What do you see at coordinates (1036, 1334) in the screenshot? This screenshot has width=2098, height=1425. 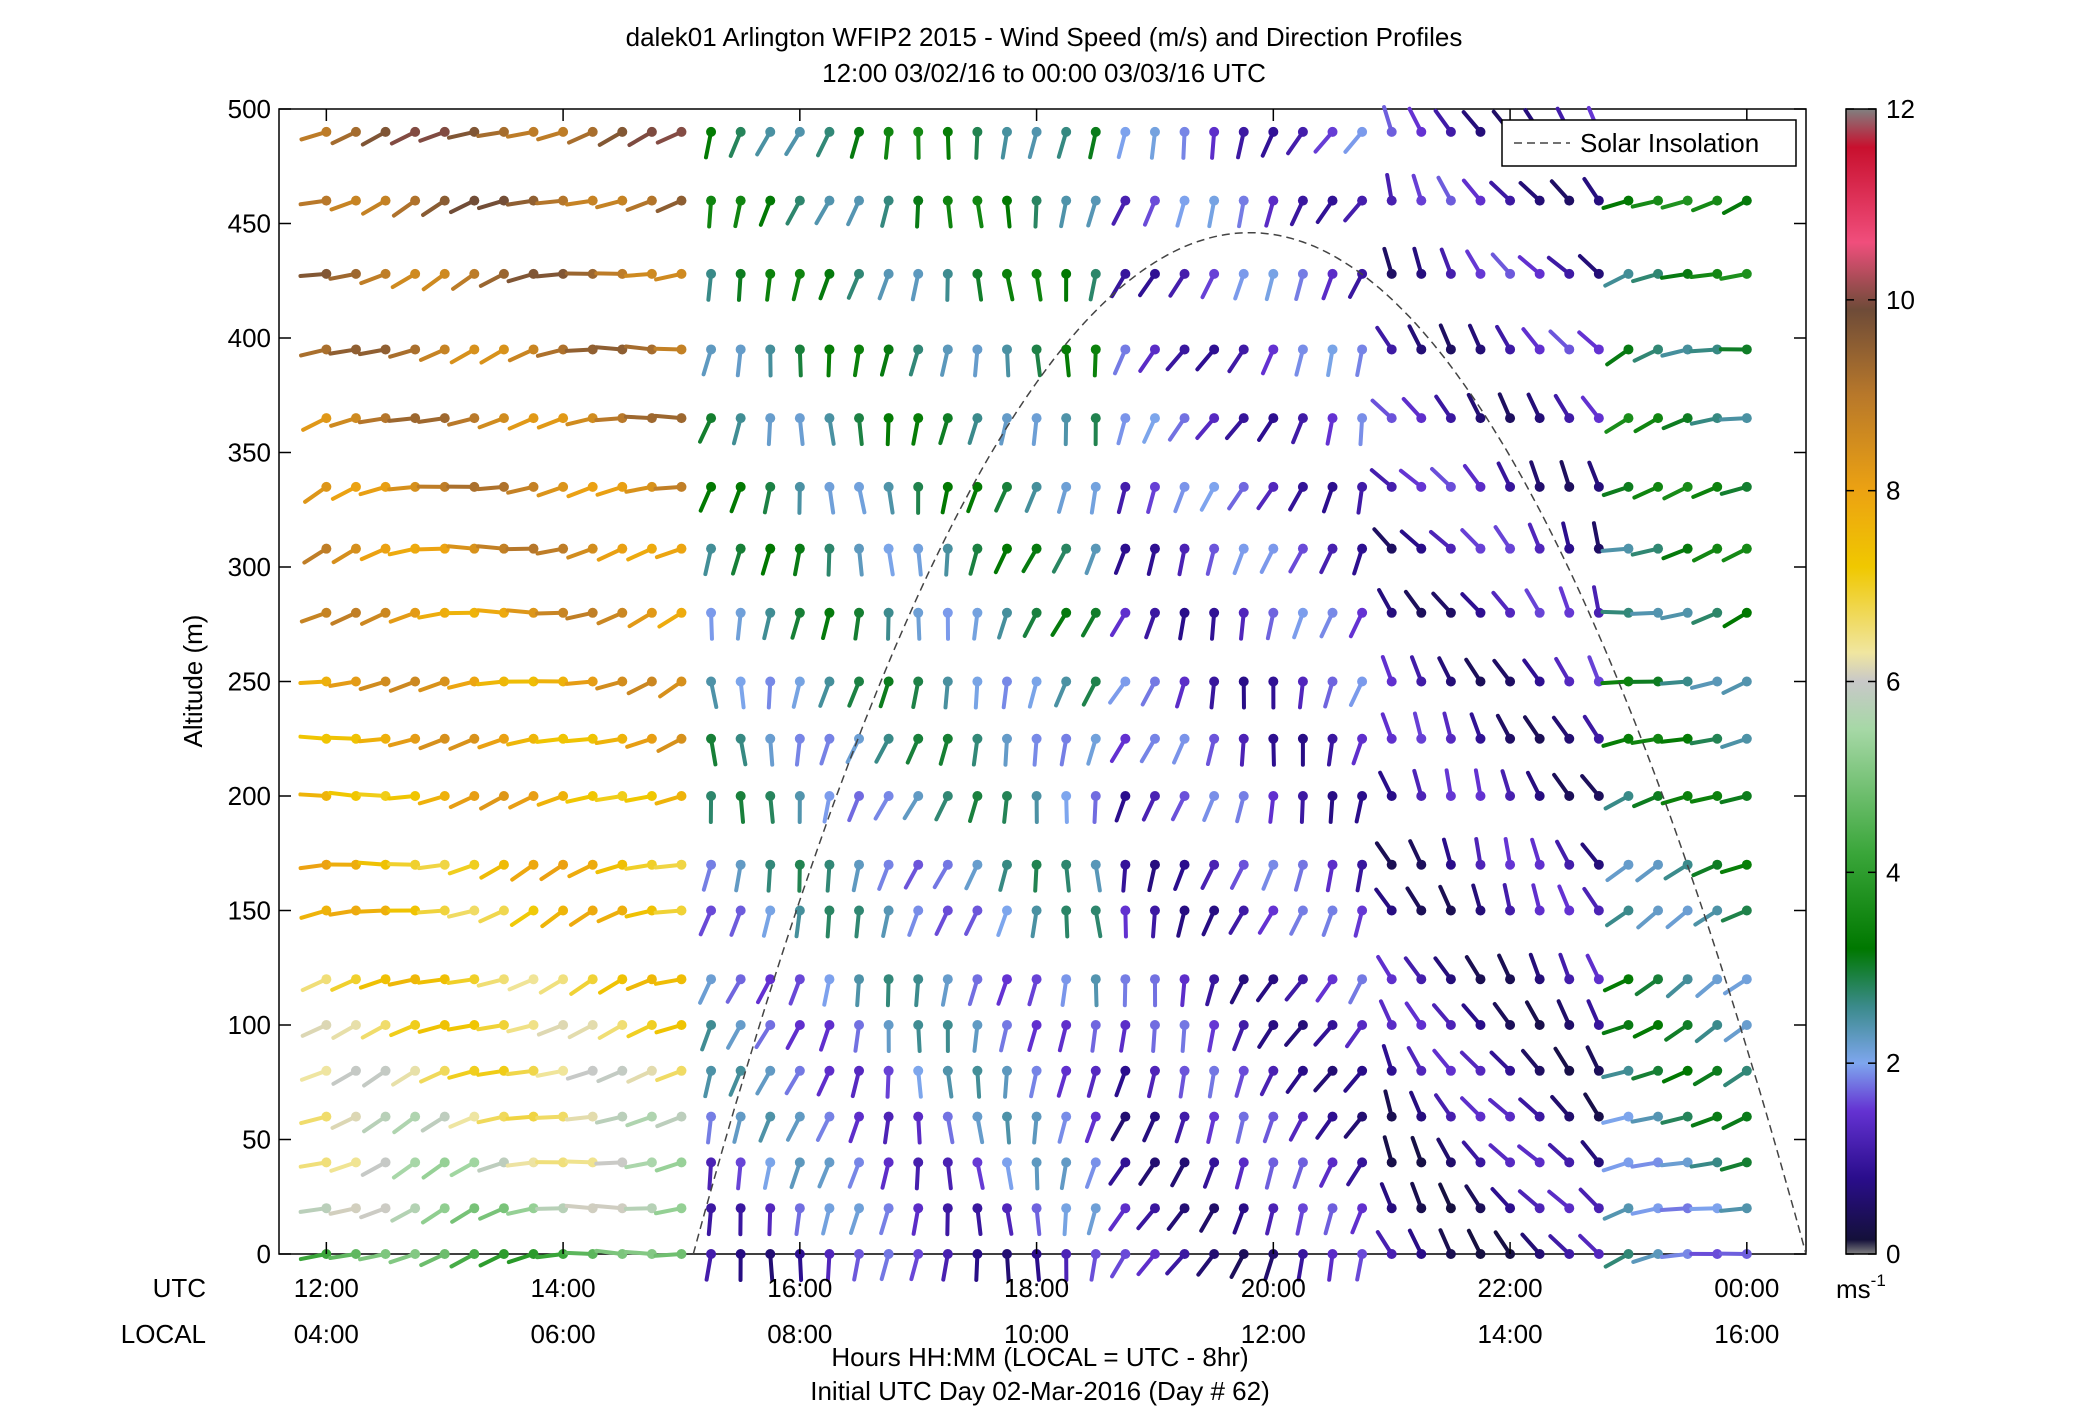 I see `x-tick-label-local: 10:00` at bounding box center [1036, 1334].